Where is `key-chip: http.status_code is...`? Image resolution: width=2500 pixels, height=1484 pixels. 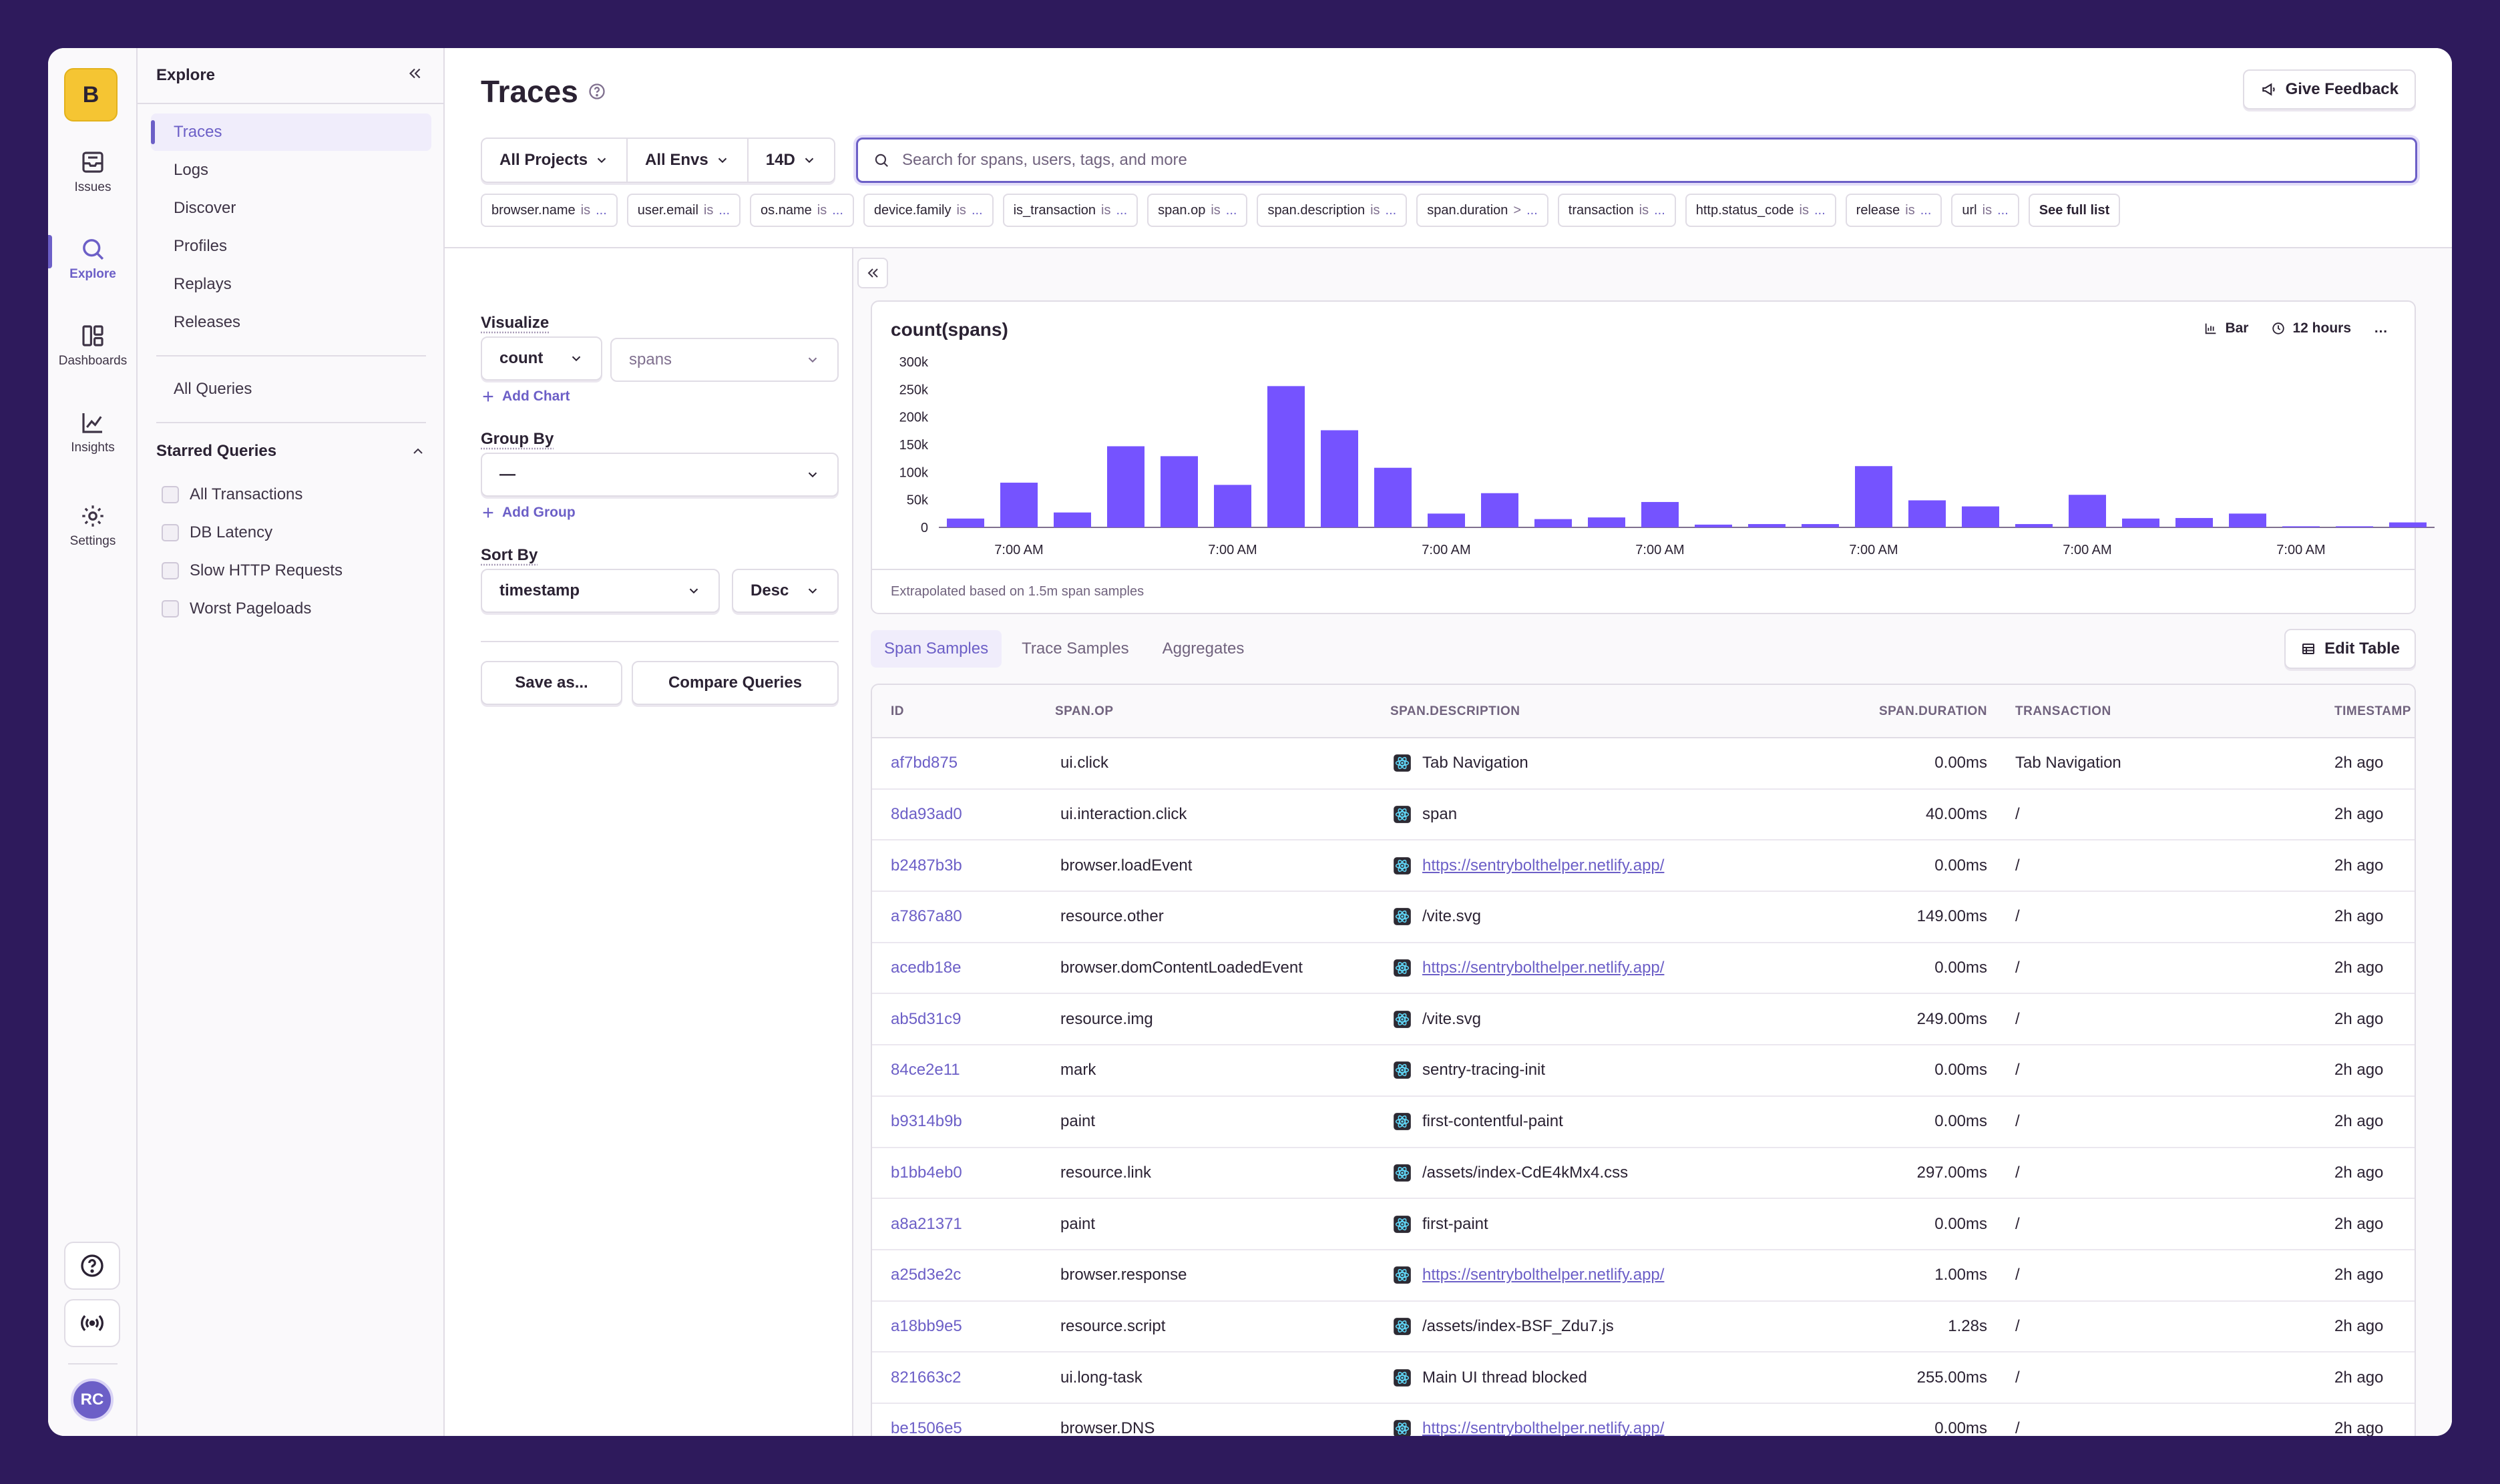 key-chip: http.status_code is... is located at coordinates (1760, 211).